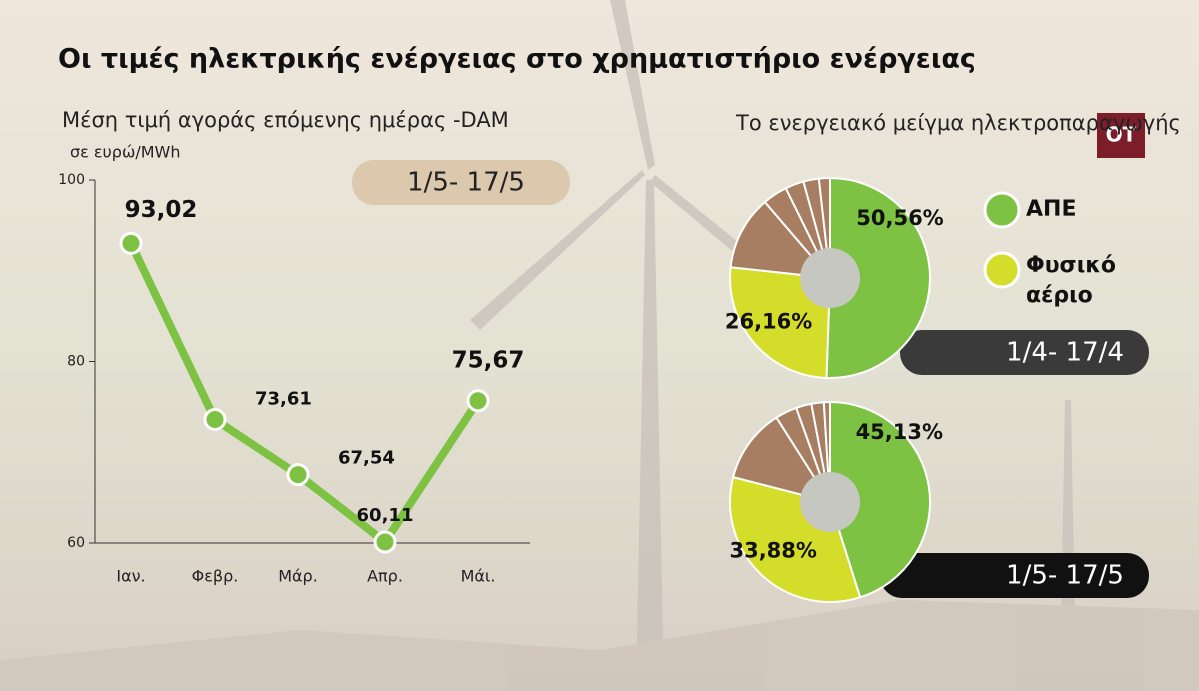 This screenshot has height=691, width=1199. I want to click on value-label: 33,88%, so click(772, 550).